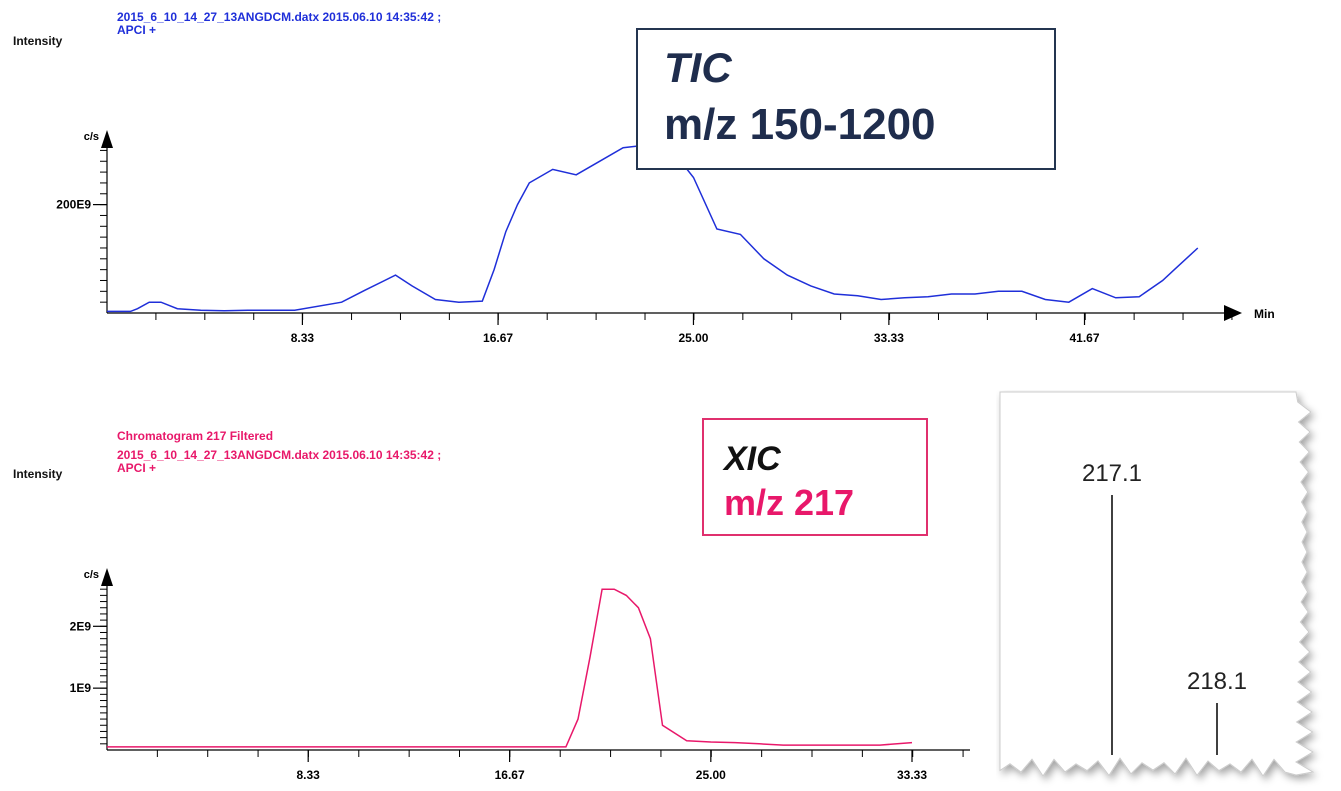  I want to click on tic-box-title: TIC, so click(698, 67).